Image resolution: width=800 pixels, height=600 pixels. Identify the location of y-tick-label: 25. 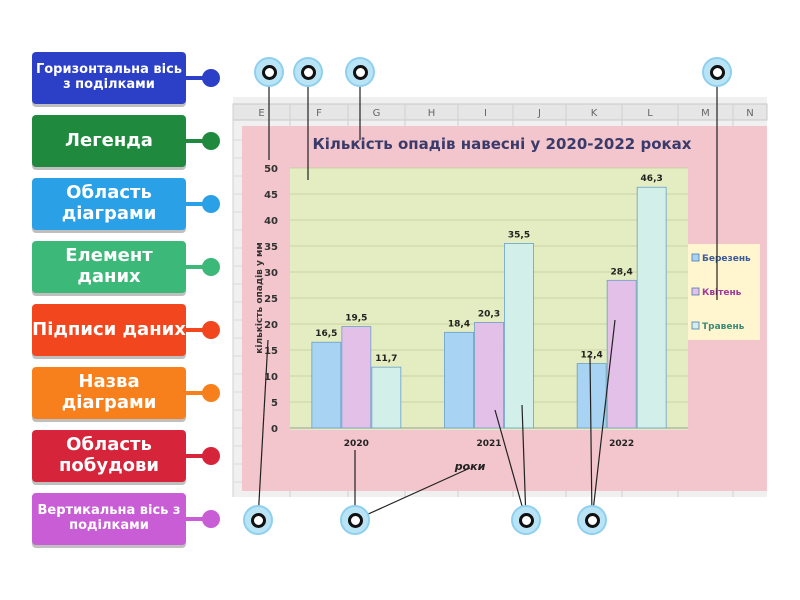
(271, 299).